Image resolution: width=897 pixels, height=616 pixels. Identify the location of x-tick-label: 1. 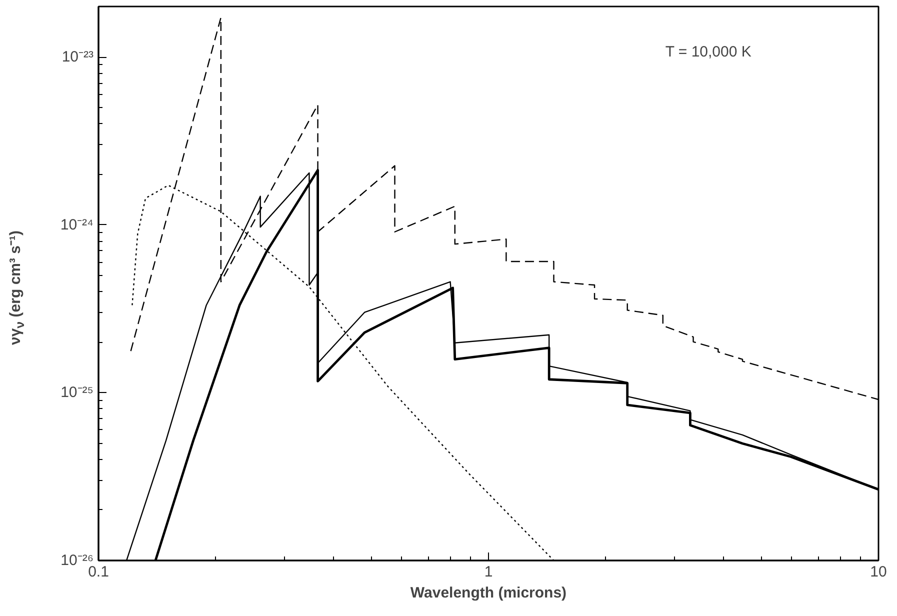
(488, 572).